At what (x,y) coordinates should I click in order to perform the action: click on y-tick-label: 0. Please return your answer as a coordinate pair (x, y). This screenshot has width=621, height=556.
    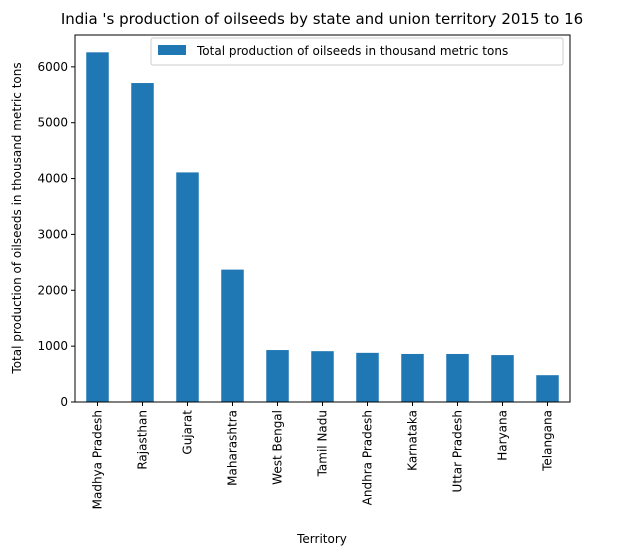
    Looking at the image, I should click on (64, 402).